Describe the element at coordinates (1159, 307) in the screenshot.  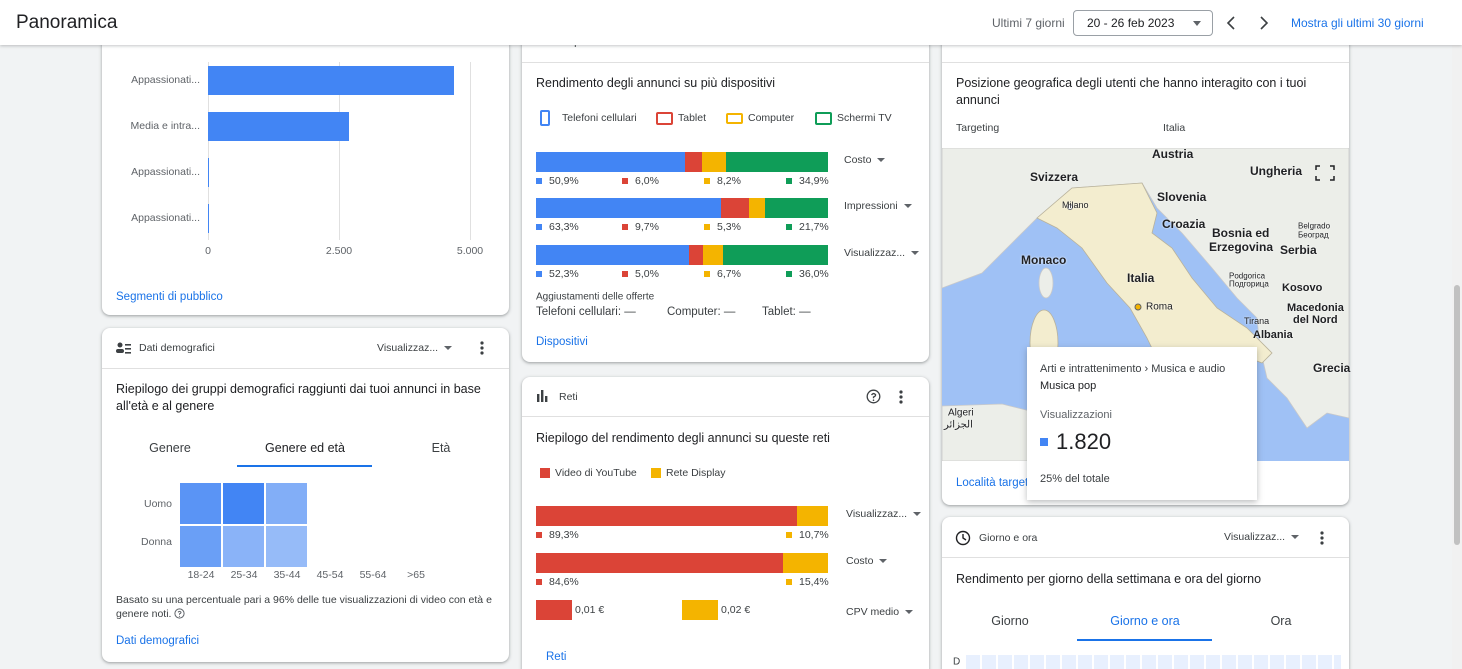
I see `map-label: Roma` at that location.